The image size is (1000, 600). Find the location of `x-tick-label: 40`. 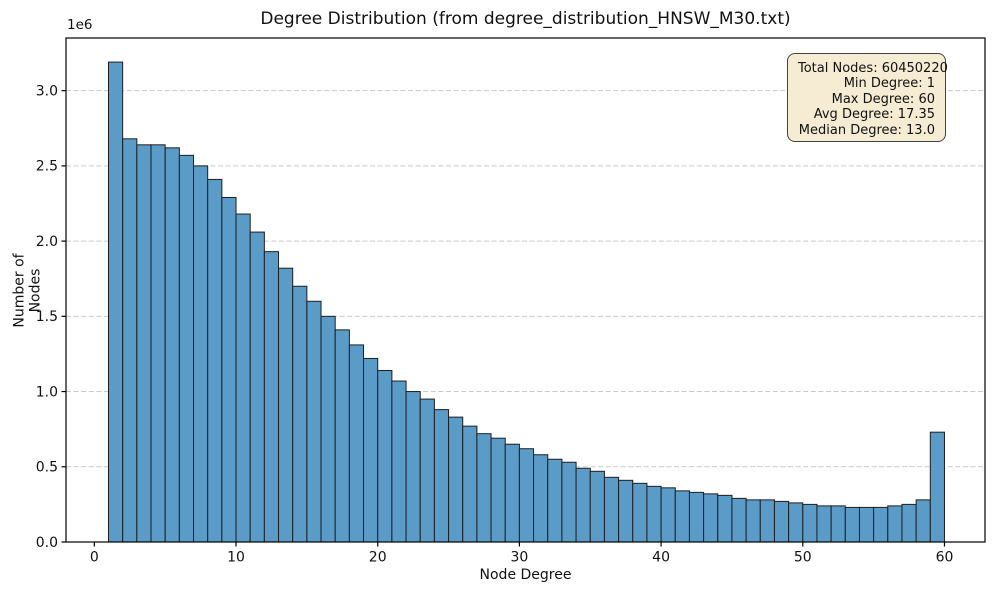

x-tick-label: 40 is located at coordinates (661, 558).